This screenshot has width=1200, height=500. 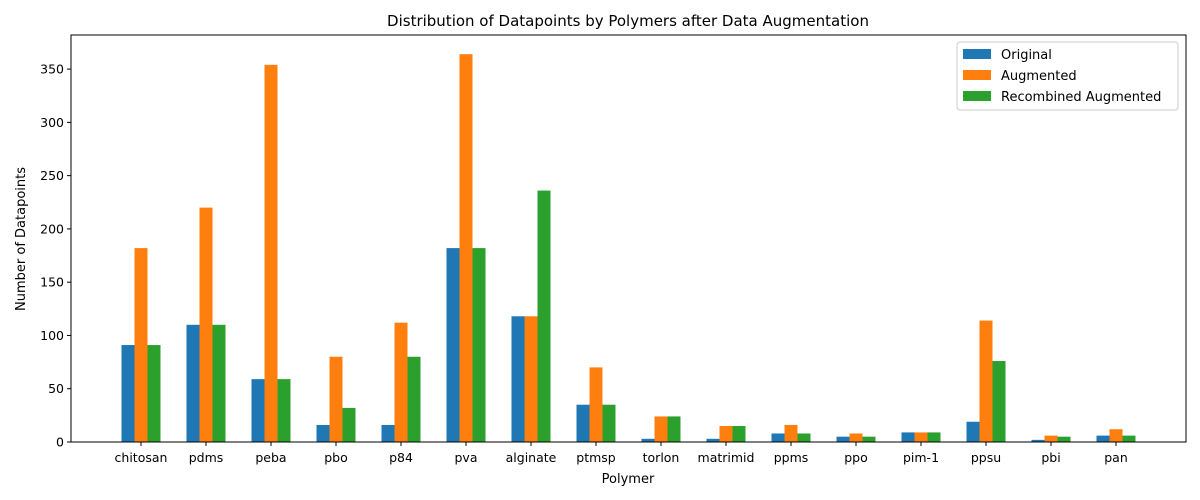 What do you see at coordinates (869, 439) in the screenshot?
I see `bar-ppo-recombined-augmented` at bounding box center [869, 439].